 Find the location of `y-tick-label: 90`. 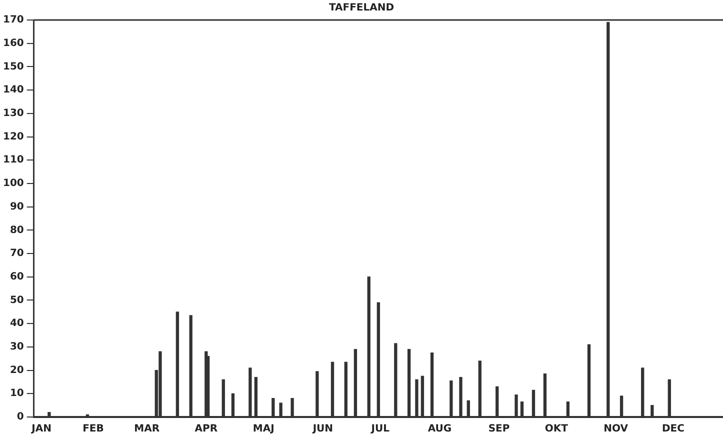

y-tick-label: 90 is located at coordinates (17, 206).